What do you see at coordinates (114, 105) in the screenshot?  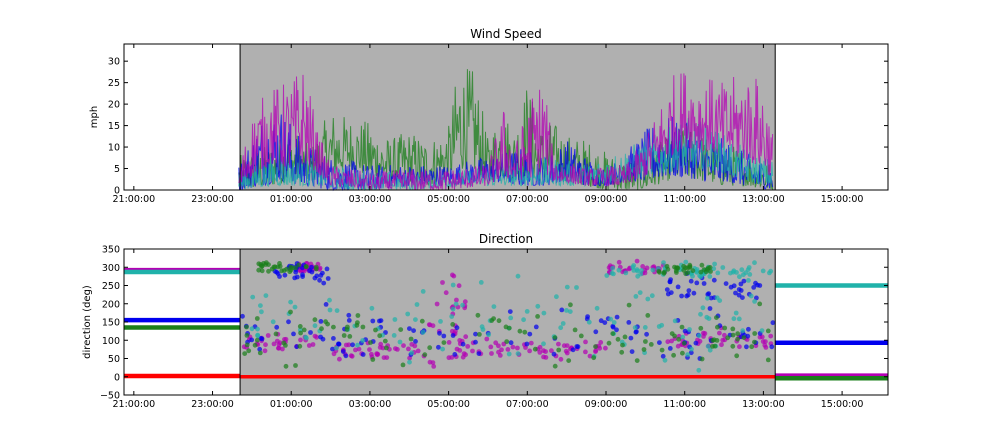 I see `y-tick-label: 20` at bounding box center [114, 105].